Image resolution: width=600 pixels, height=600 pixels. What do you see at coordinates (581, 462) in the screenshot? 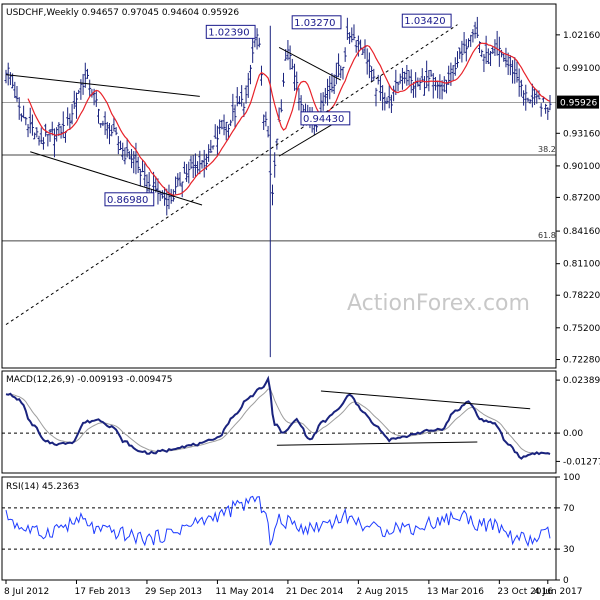
I see `macd-tick-label: -0.012772` at bounding box center [581, 462].